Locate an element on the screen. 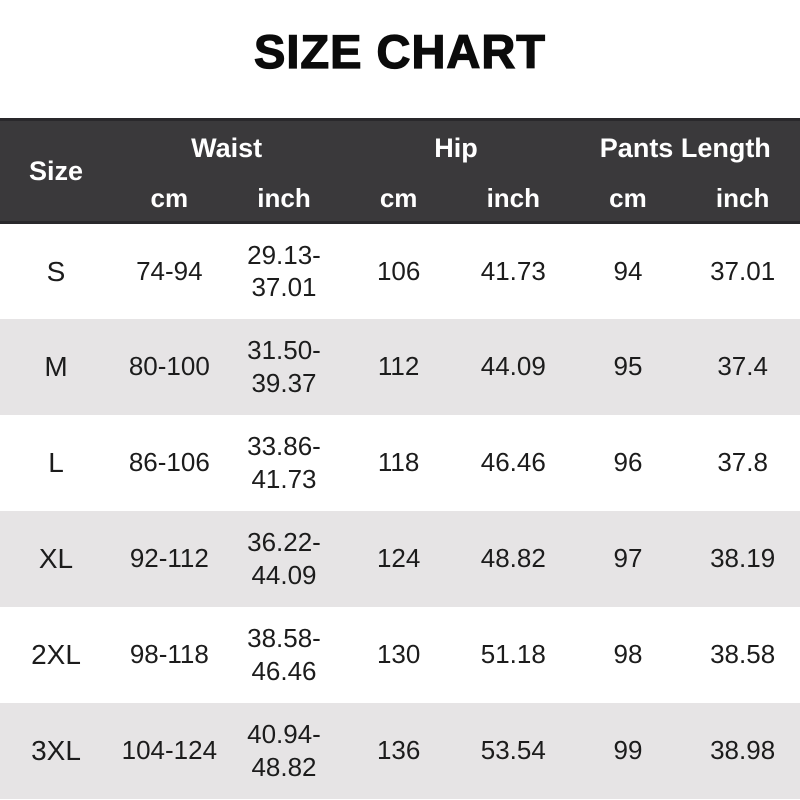  cell-hip-cm: 130 is located at coordinates (398, 654).